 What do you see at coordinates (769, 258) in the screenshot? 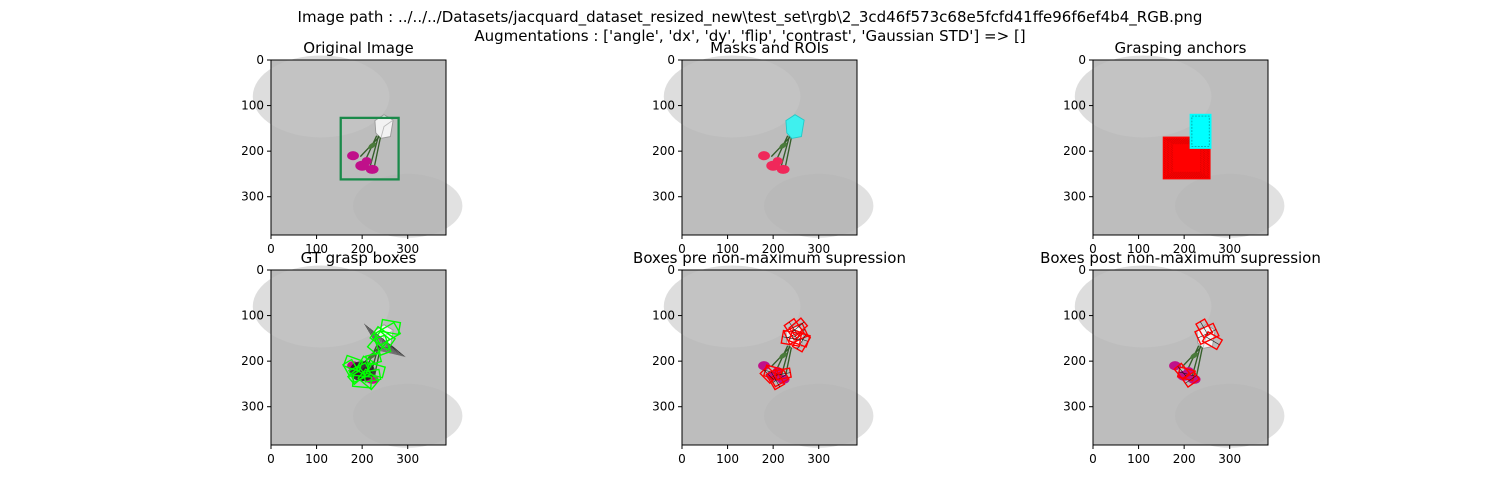
I see `panel-title: Boxes pre non-maximum supression` at bounding box center [769, 258].